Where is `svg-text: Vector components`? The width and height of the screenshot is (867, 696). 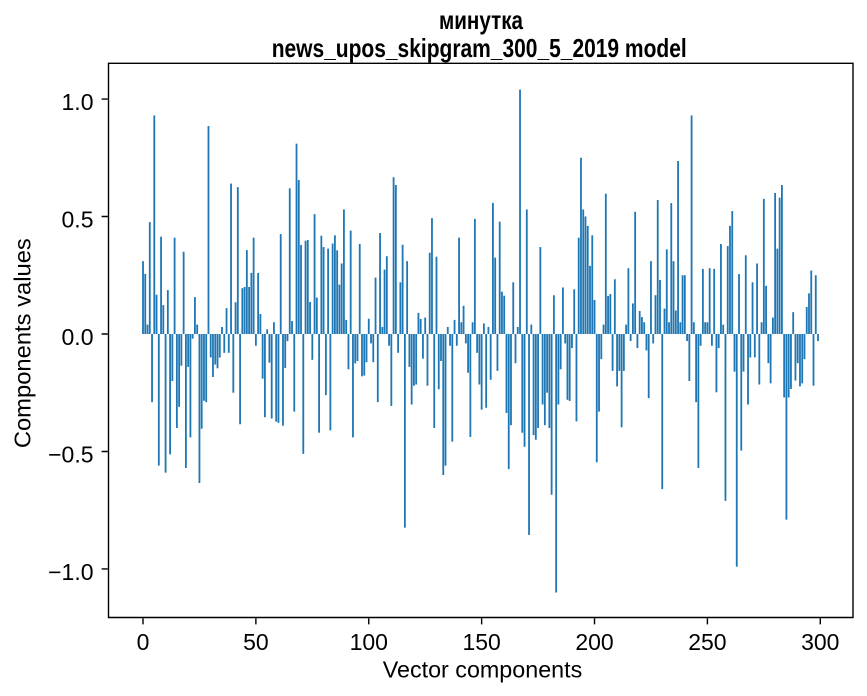
svg-text: Vector components is located at coordinates (483, 669).